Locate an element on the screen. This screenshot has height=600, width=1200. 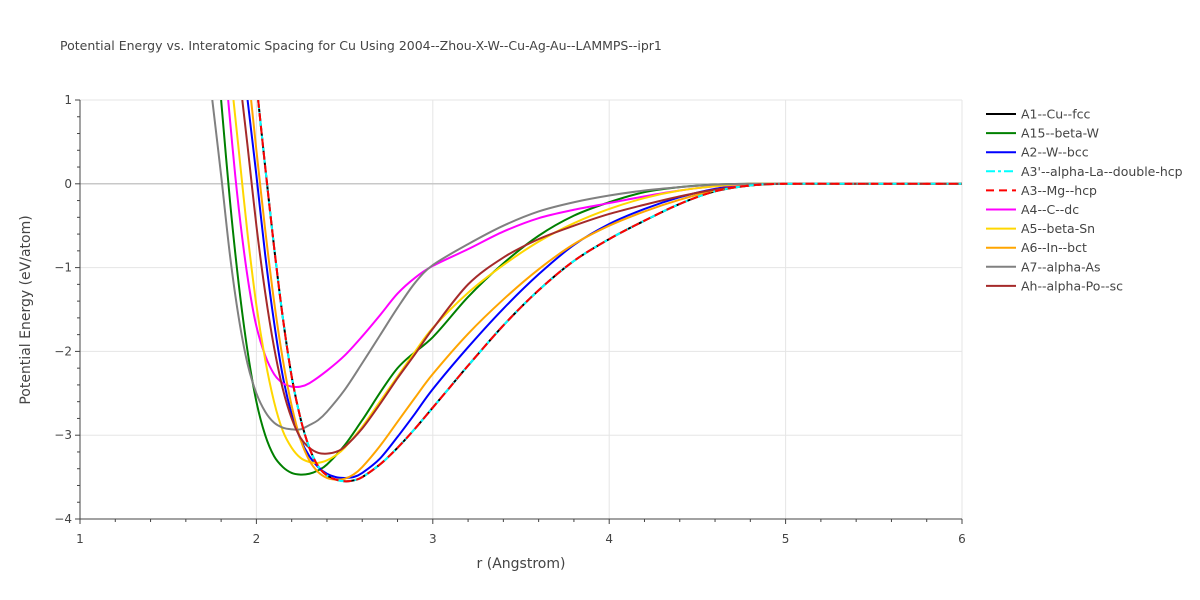
y-tick-label: 1 is located at coordinates (68, 100).